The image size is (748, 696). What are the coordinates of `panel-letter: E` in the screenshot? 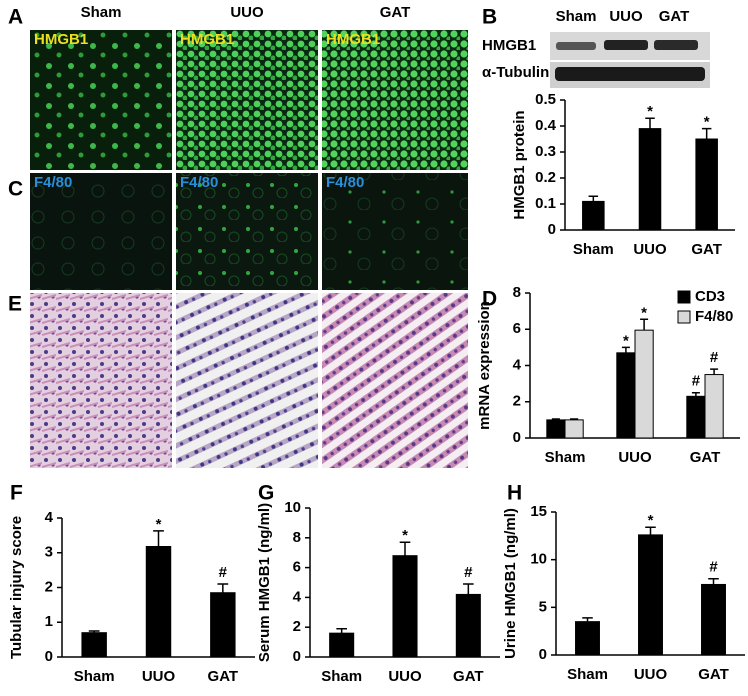 It's located at (15, 304).